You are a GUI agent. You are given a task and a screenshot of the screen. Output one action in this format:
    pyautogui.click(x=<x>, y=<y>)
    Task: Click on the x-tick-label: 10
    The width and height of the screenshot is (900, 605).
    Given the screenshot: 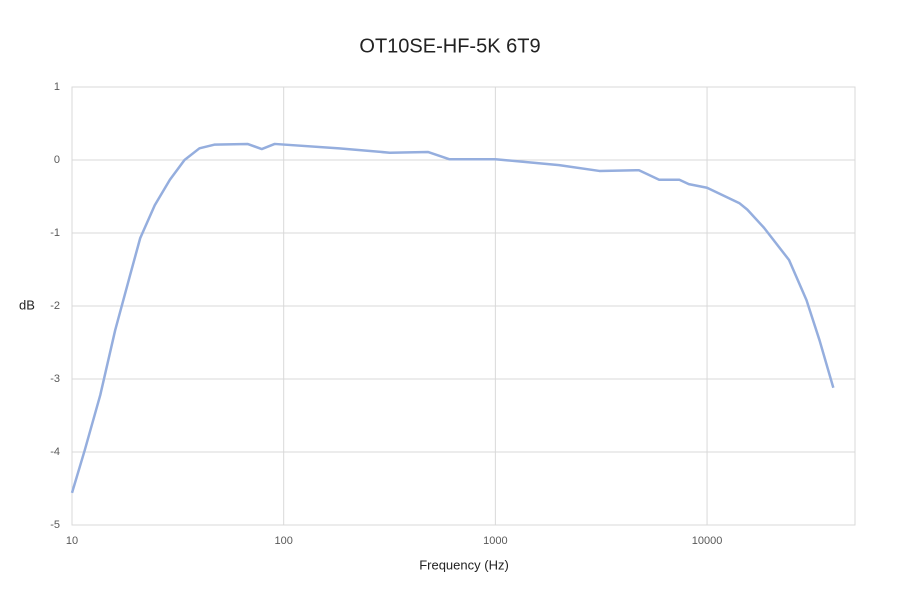 What is the action you would take?
    pyautogui.click(x=72, y=541)
    